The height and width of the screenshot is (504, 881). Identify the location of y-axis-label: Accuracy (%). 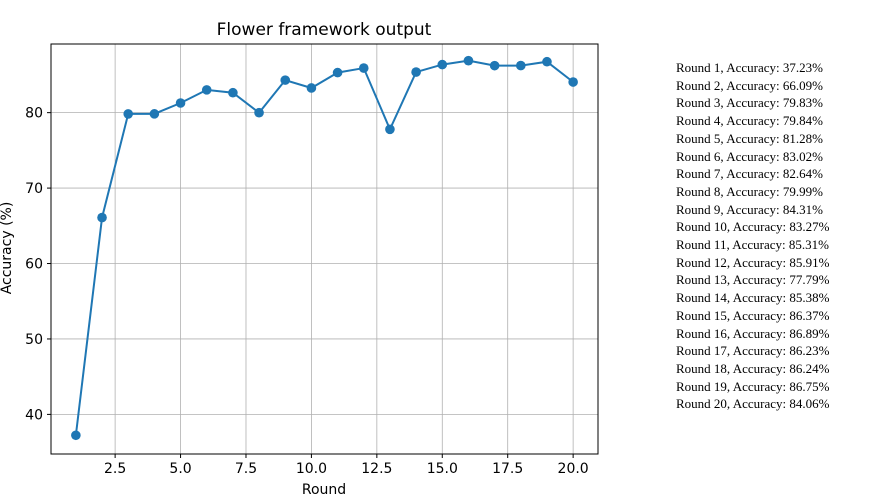
(7, 248).